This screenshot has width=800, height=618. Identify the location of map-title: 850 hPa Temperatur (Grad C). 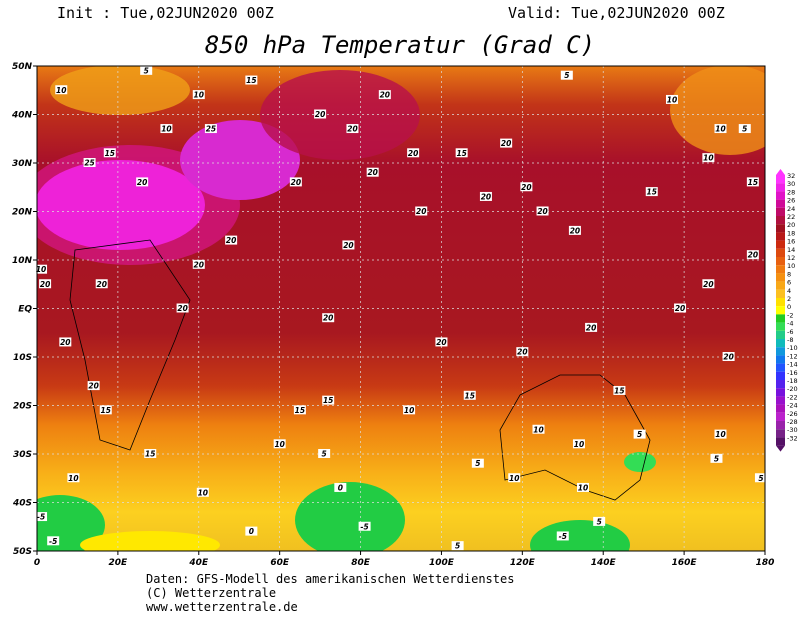
(400, 45).